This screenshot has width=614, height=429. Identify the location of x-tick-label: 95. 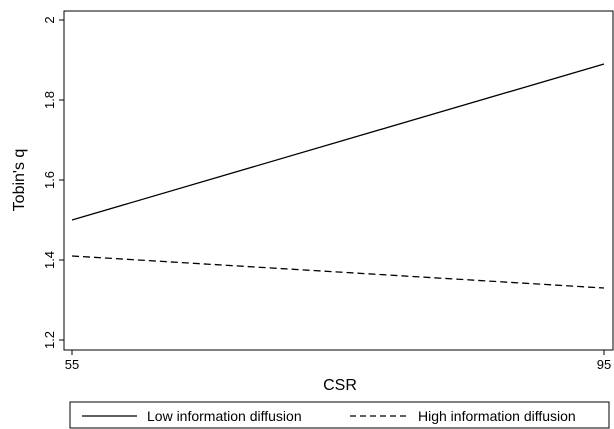
(604, 364).